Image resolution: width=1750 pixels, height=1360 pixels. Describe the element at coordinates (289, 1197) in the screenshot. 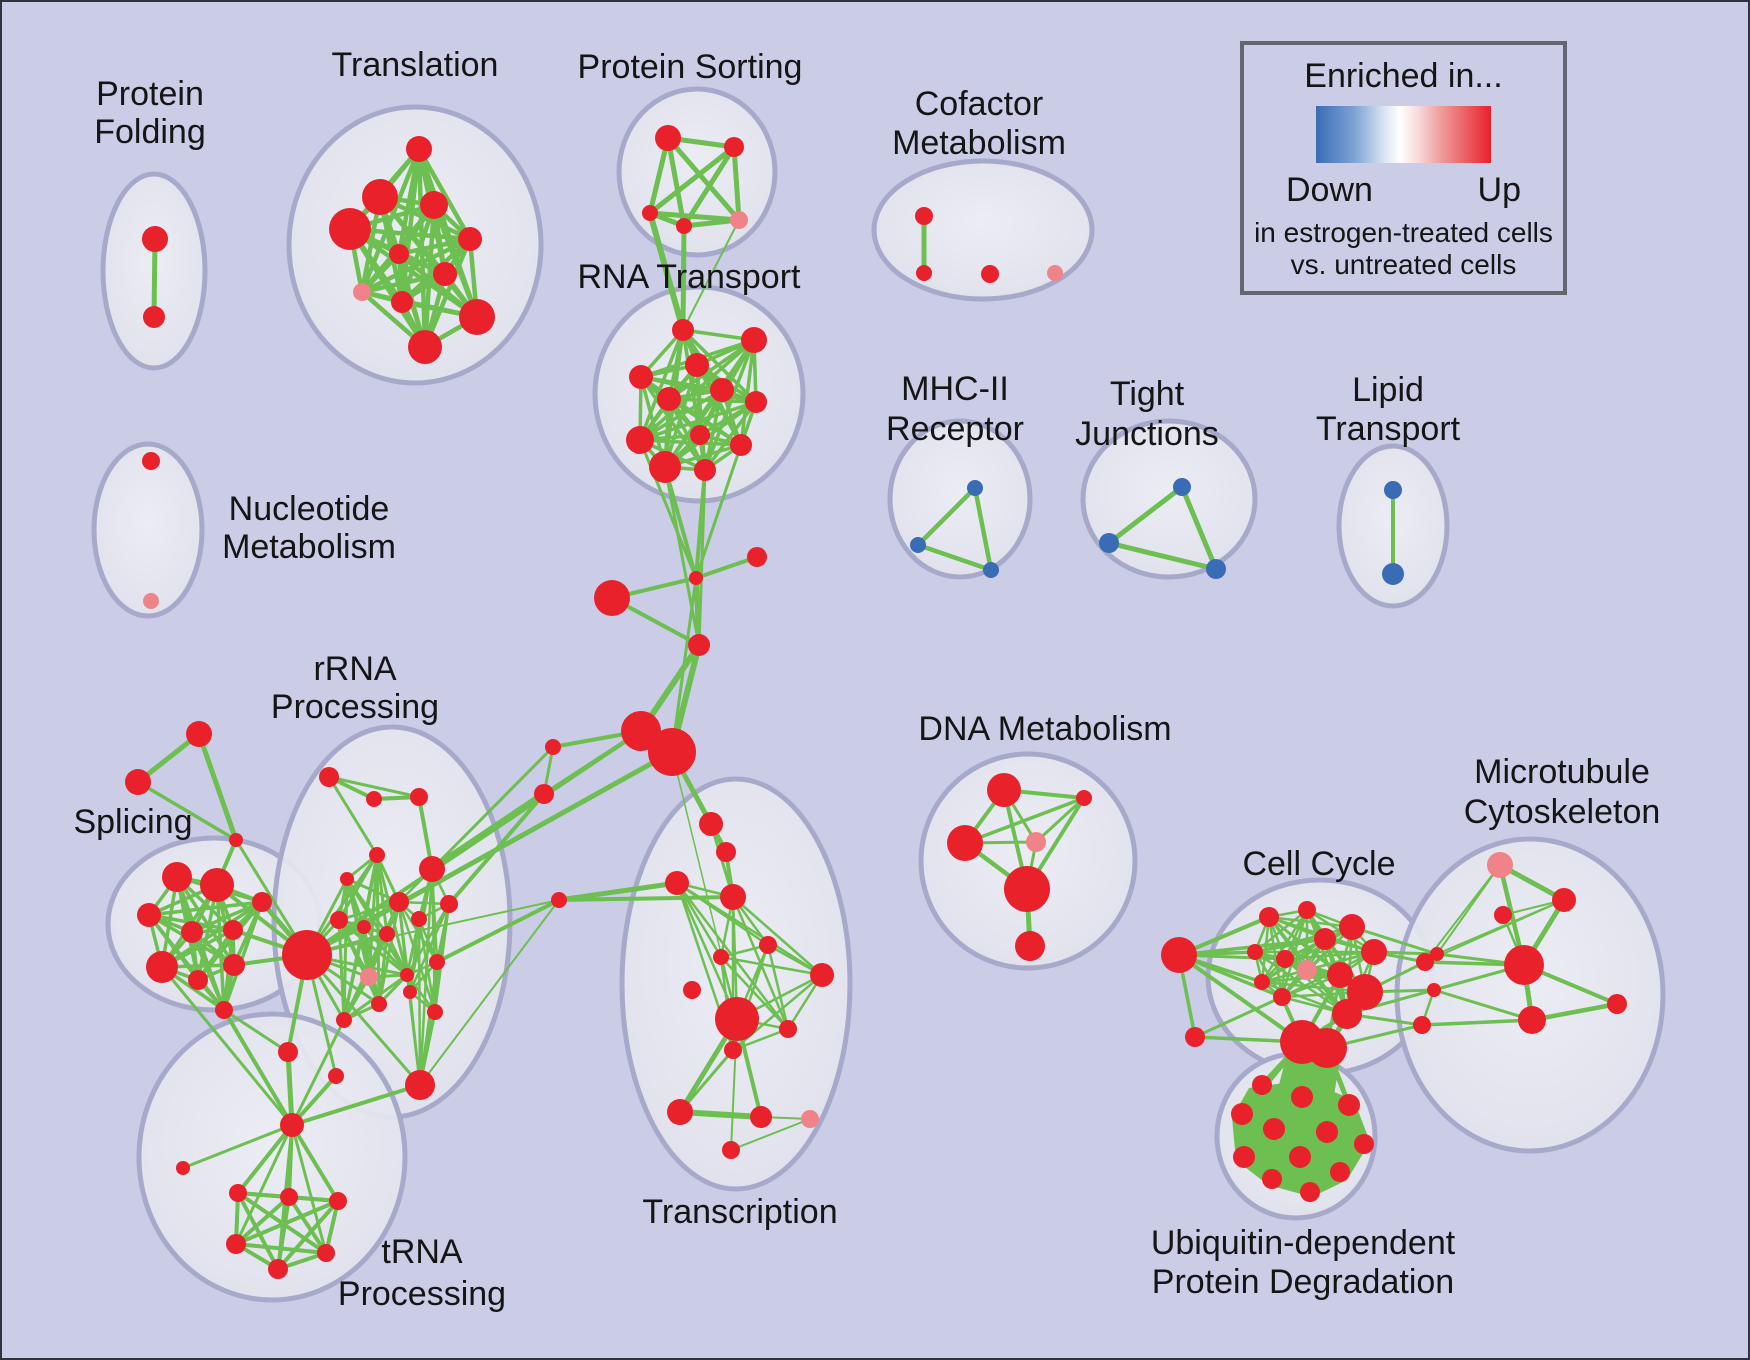

I see `network-node-u4` at that location.